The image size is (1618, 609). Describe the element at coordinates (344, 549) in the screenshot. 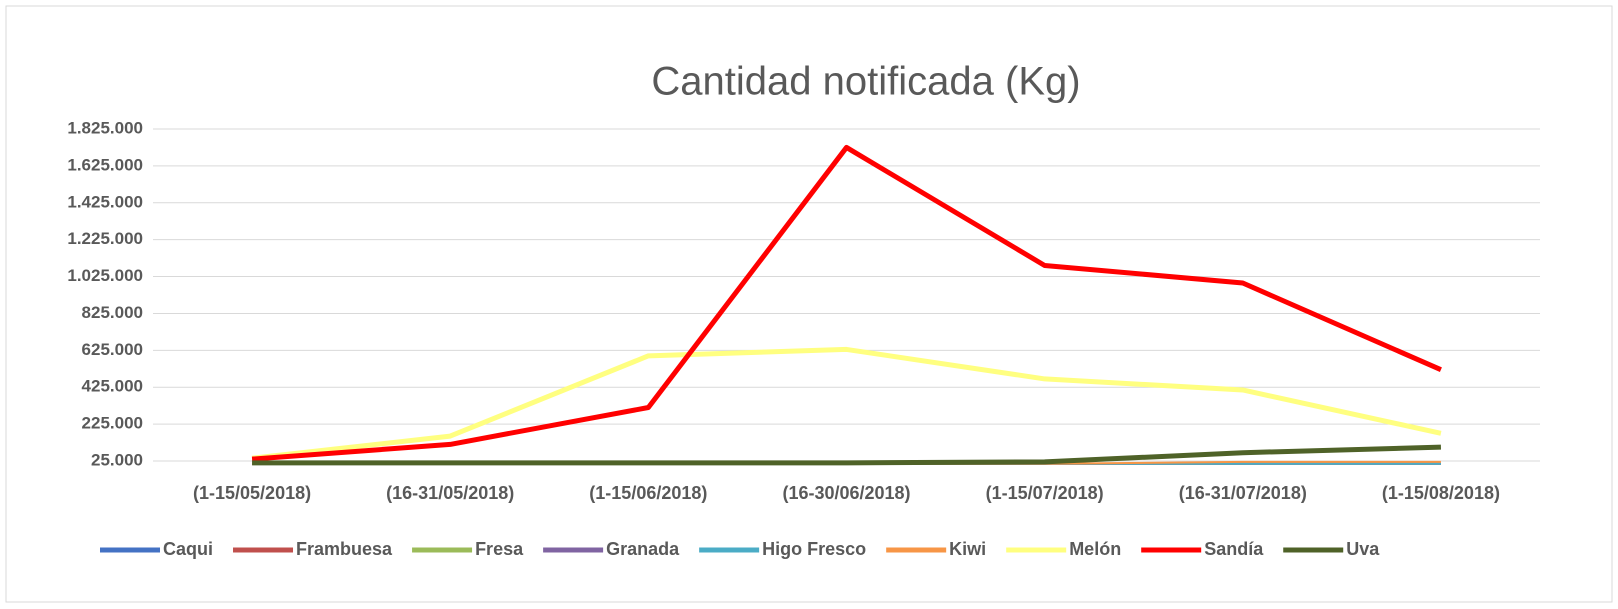

I see `legend-label: Frambuesa` at that location.